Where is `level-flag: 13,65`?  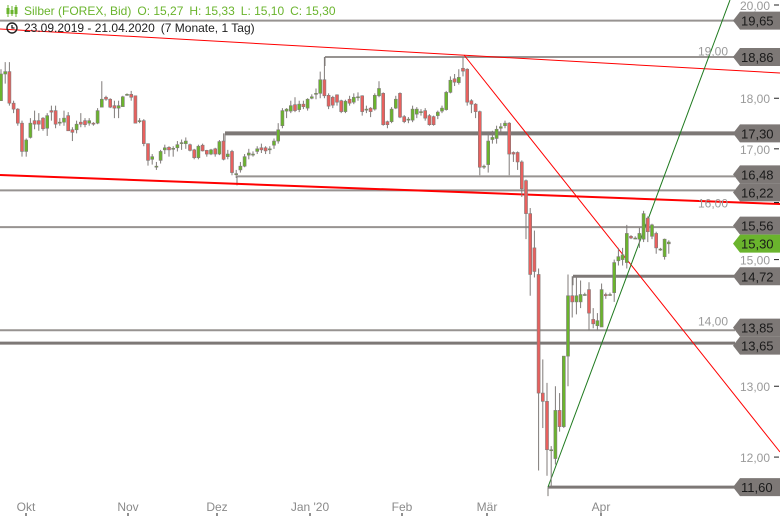
level-flag: 13,65 is located at coordinates (756, 345).